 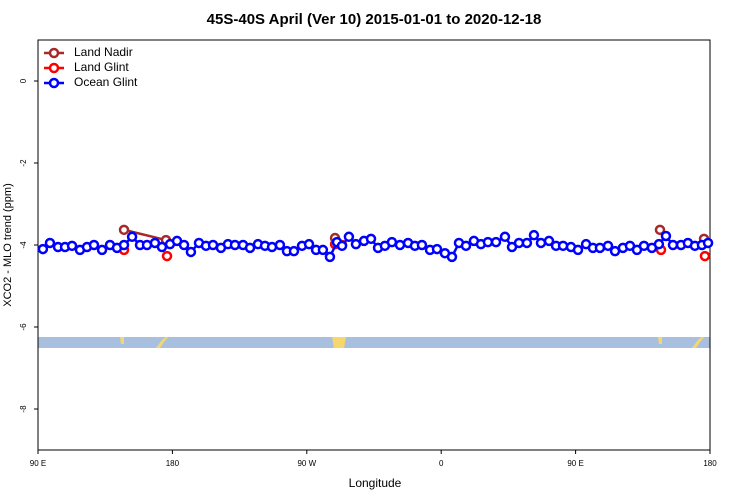 What do you see at coordinates (374, 342) in the screenshot?
I see `land-strip` at bounding box center [374, 342].